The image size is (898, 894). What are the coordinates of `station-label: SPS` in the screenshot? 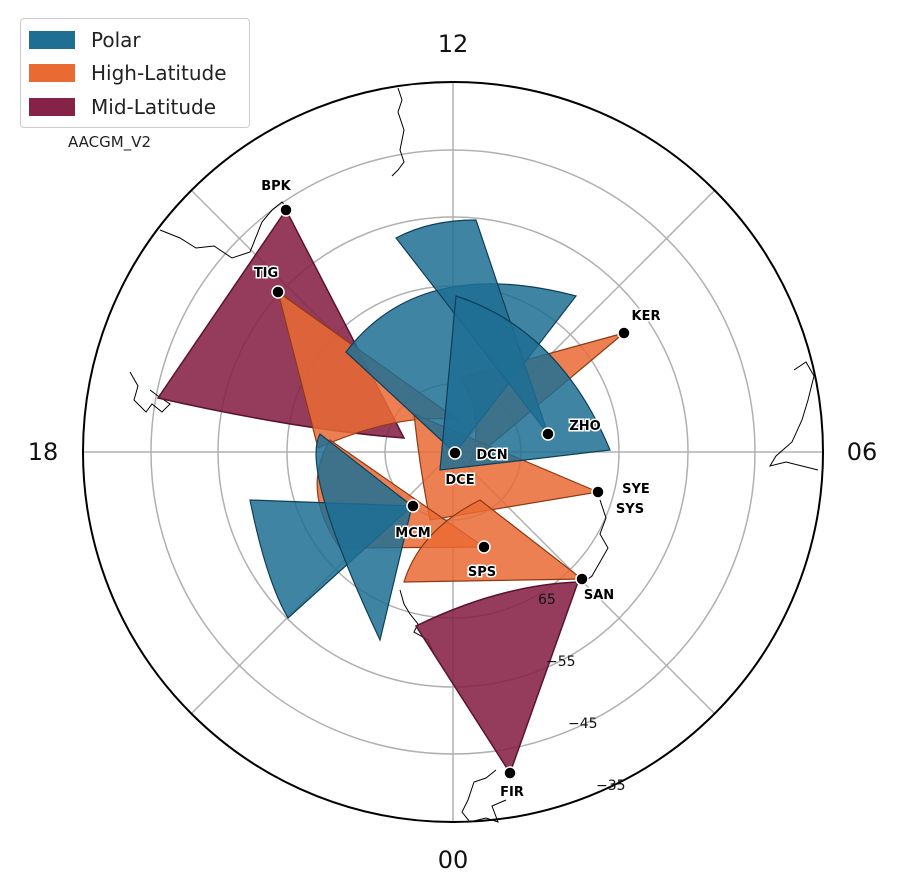 It's located at (482, 572).